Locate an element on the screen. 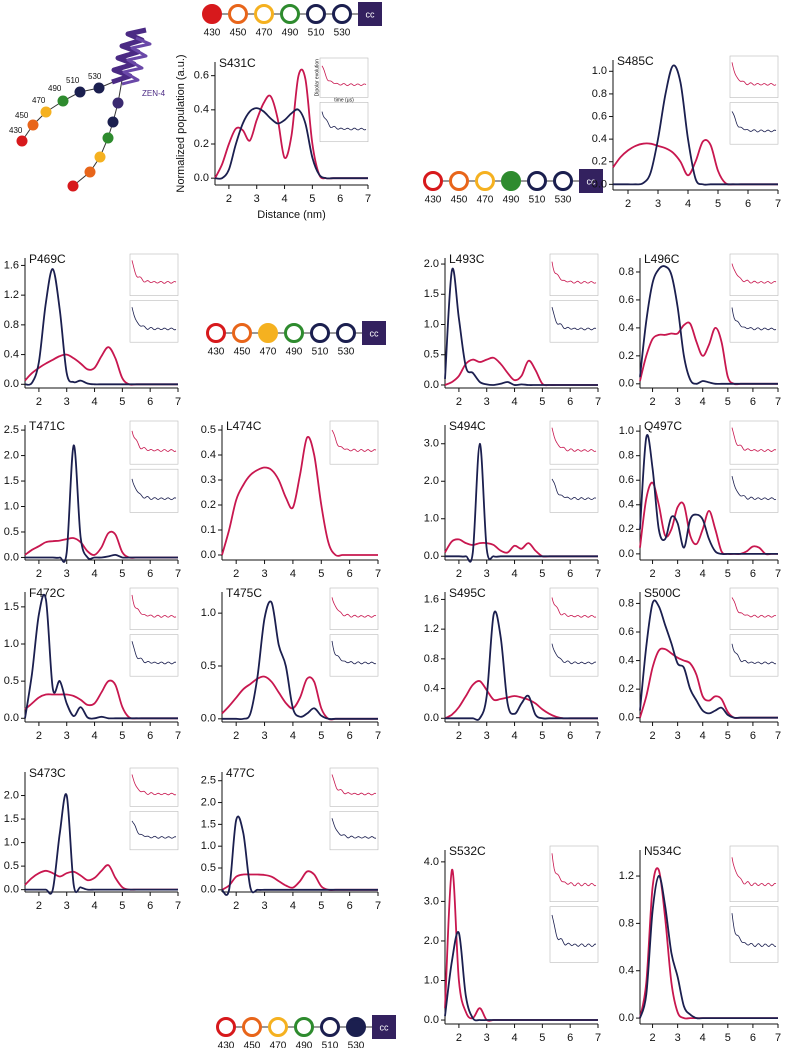 This screenshot has height=1048, width=805. helix is located at coordinates (129, 56).